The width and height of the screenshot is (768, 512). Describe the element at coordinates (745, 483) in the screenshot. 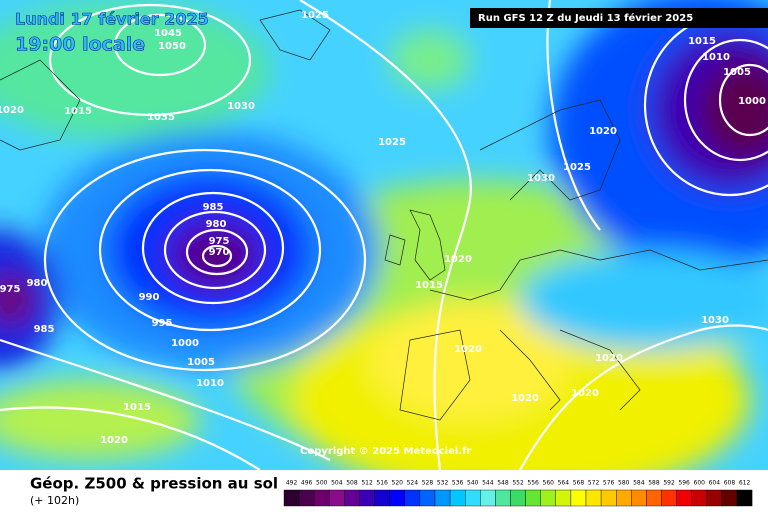

I see `scale-label: 612` at that location.